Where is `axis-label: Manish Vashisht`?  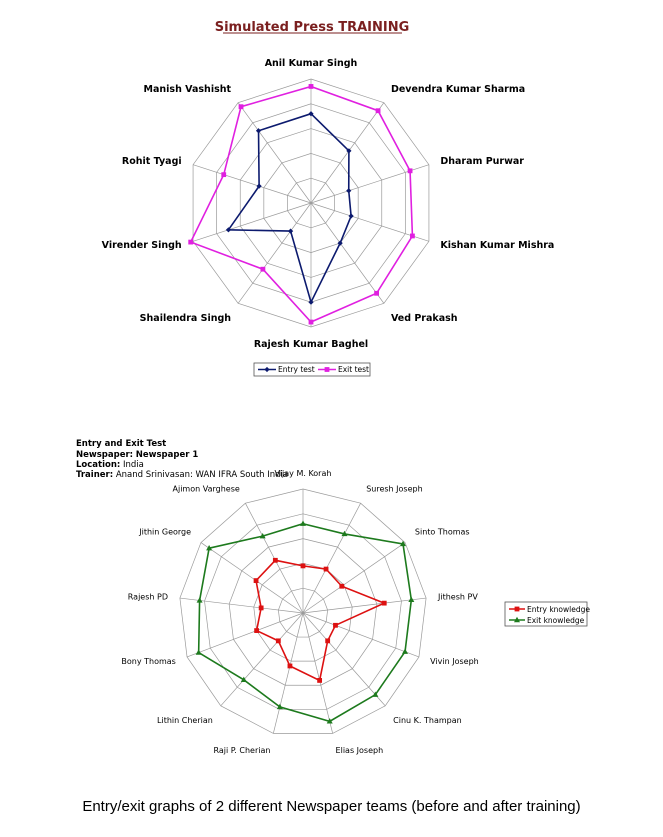
axis-label: Manish Vashisht is located at coordinates (188, 89).